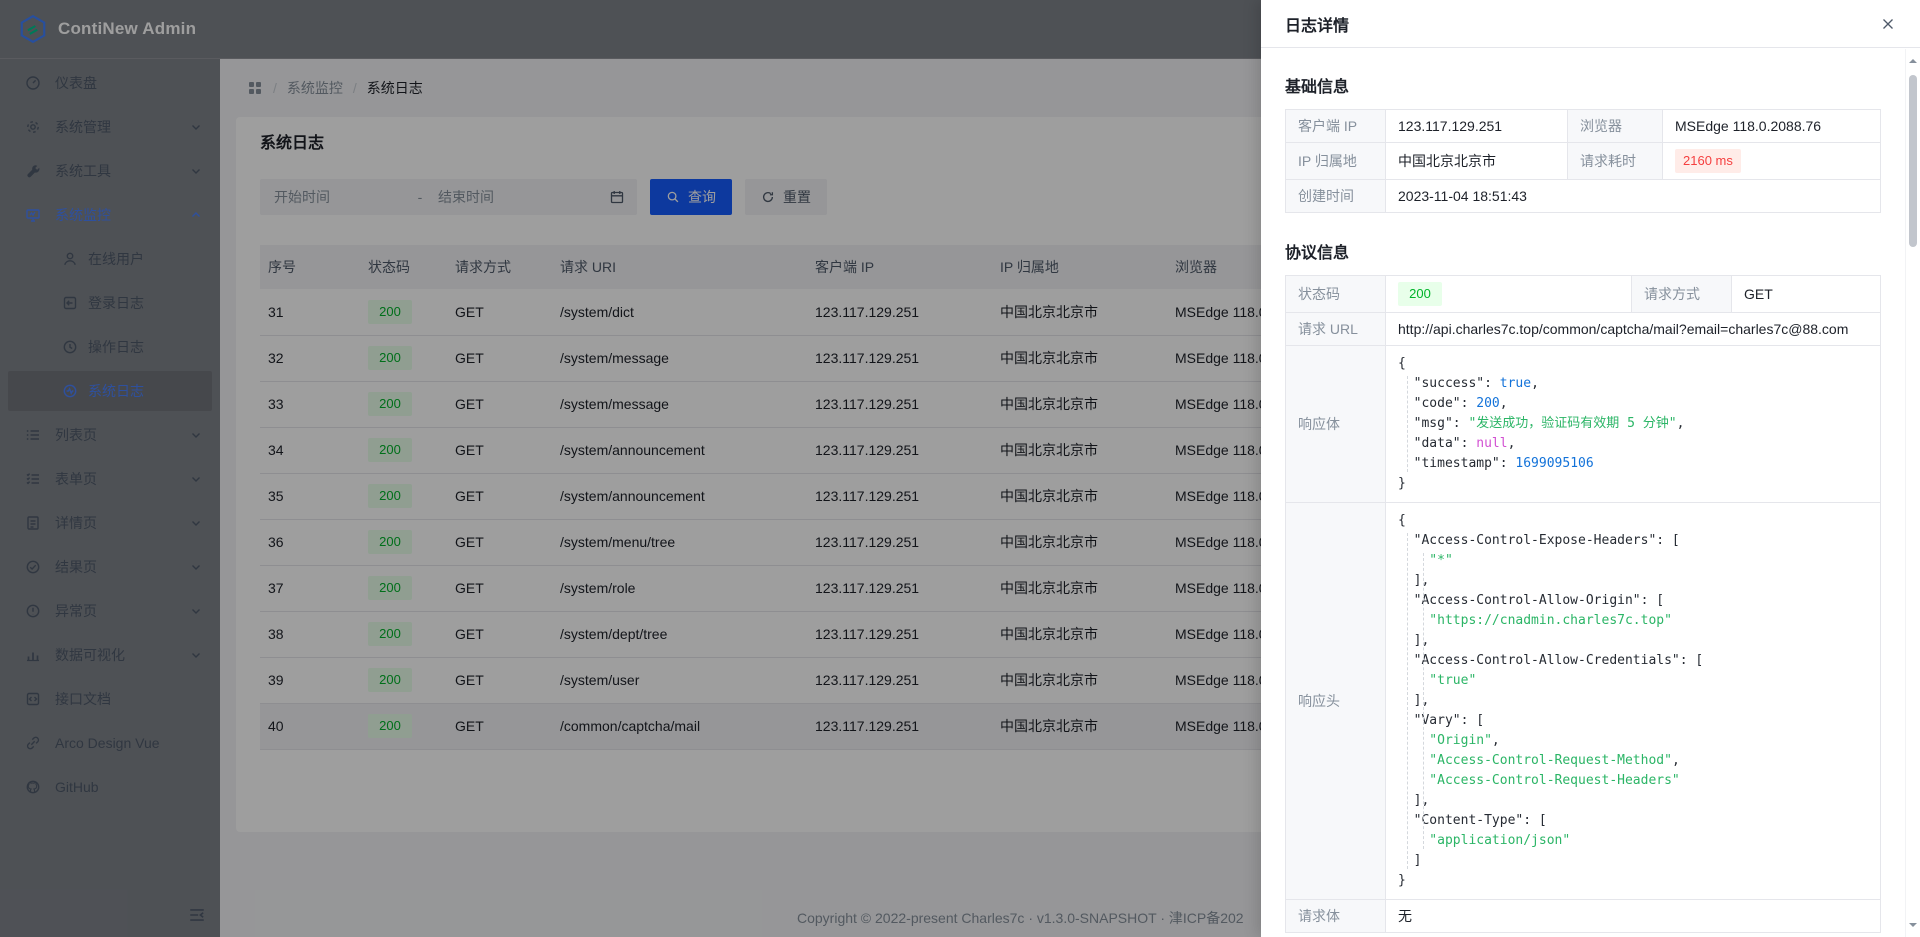  What do you see at coordinates (679, 312) in the screenshot?
I see `cell-uri: /system/dict` at bounding box center [679, 312].